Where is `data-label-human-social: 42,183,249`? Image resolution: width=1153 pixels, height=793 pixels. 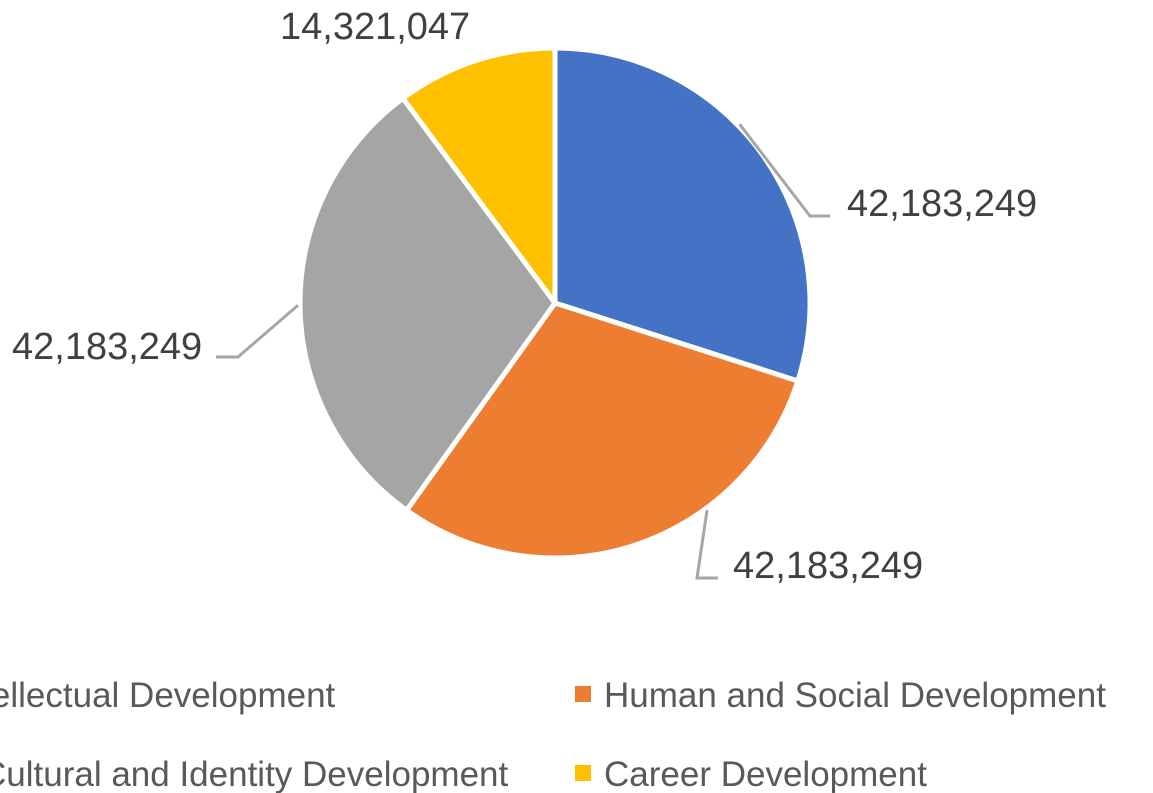 data-label-human-social: 42,183,249 is located at coordinates (828, 566).